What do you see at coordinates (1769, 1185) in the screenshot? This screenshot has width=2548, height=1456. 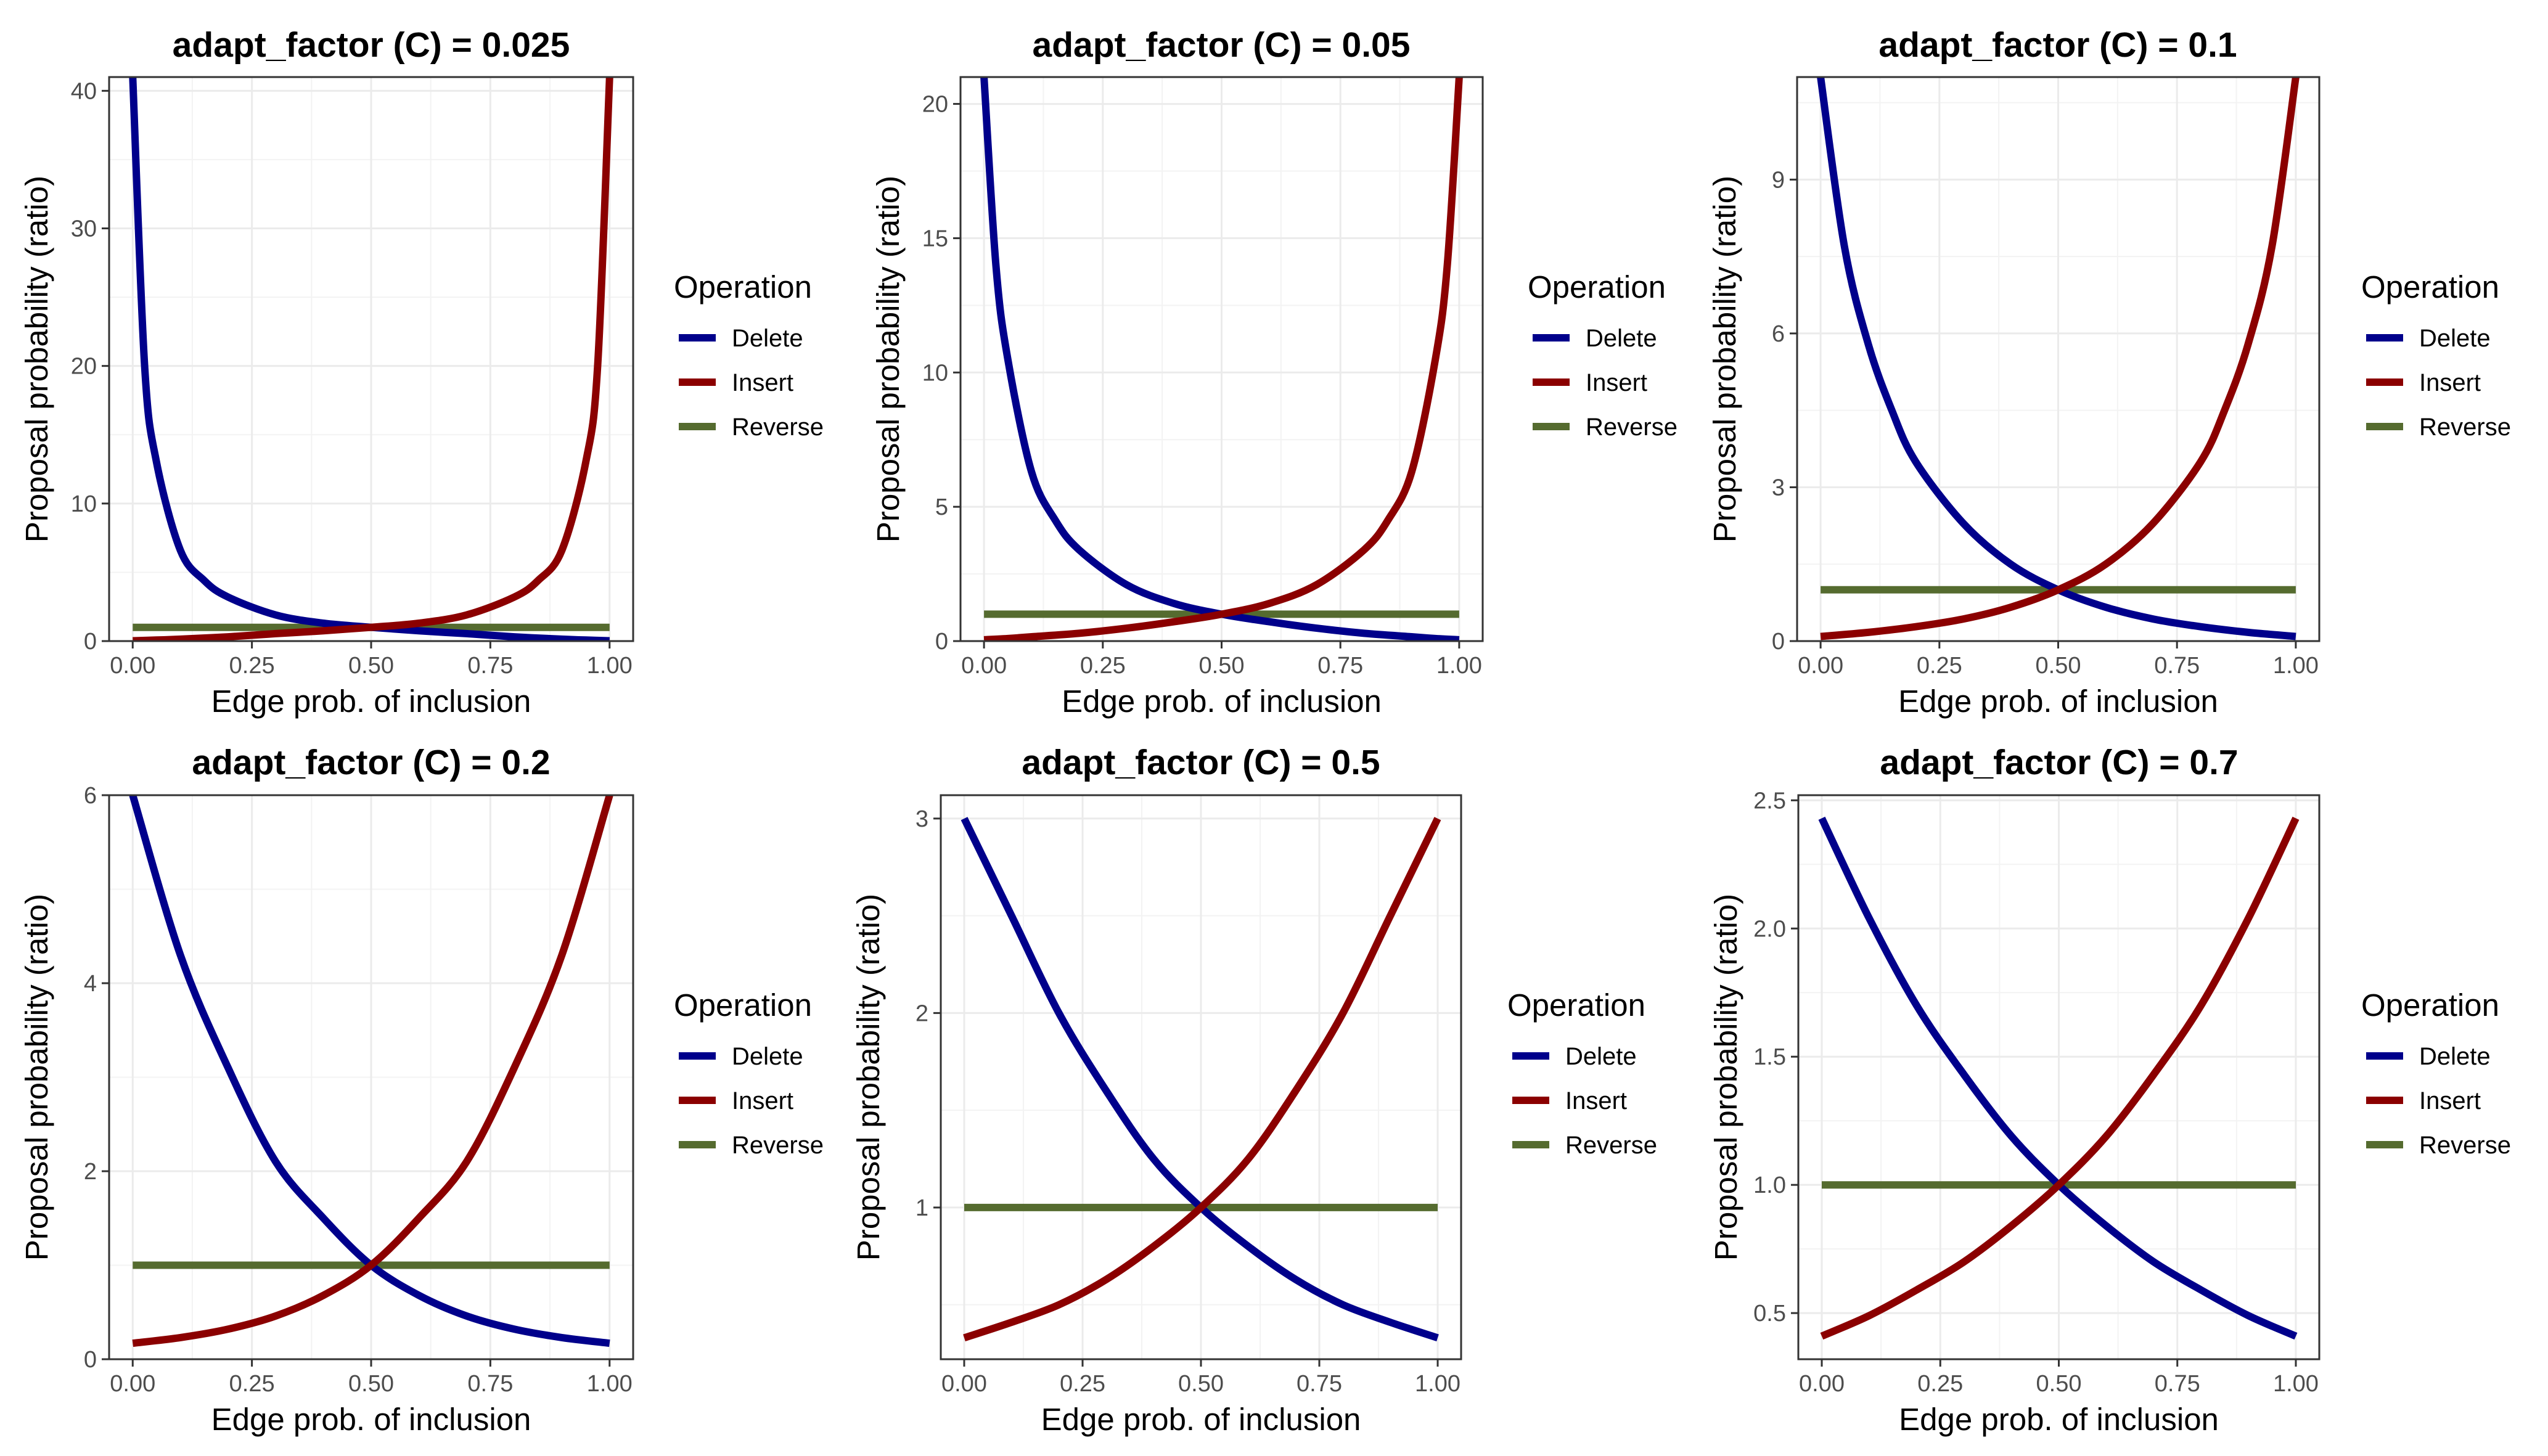 I see `y-tick-label: 1.0` at bounding box center [1769, 1185].